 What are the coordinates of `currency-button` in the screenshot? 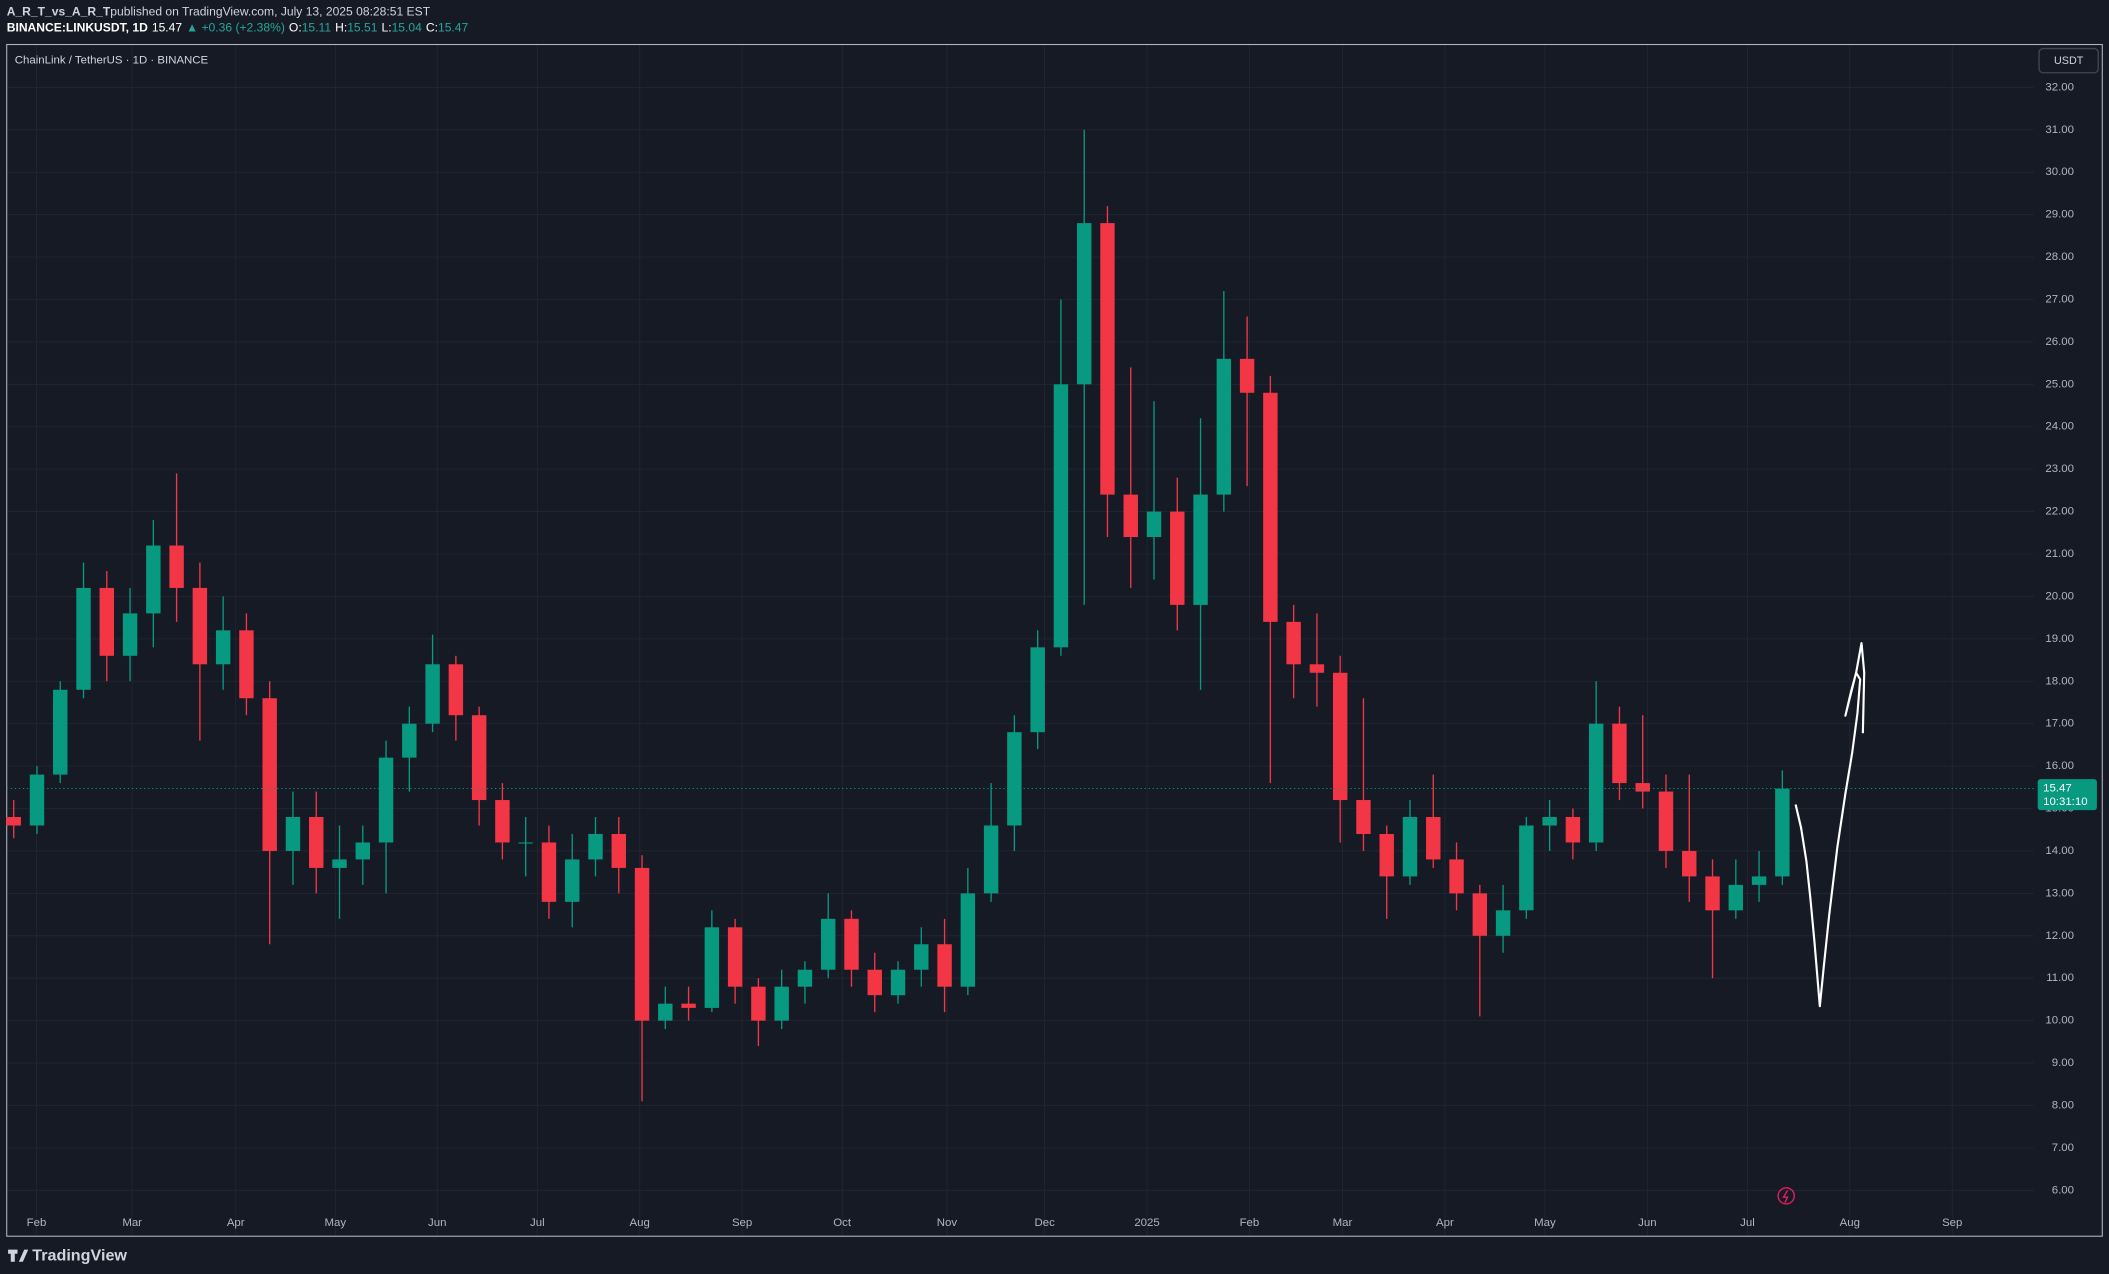 It's located at (2068, 60).